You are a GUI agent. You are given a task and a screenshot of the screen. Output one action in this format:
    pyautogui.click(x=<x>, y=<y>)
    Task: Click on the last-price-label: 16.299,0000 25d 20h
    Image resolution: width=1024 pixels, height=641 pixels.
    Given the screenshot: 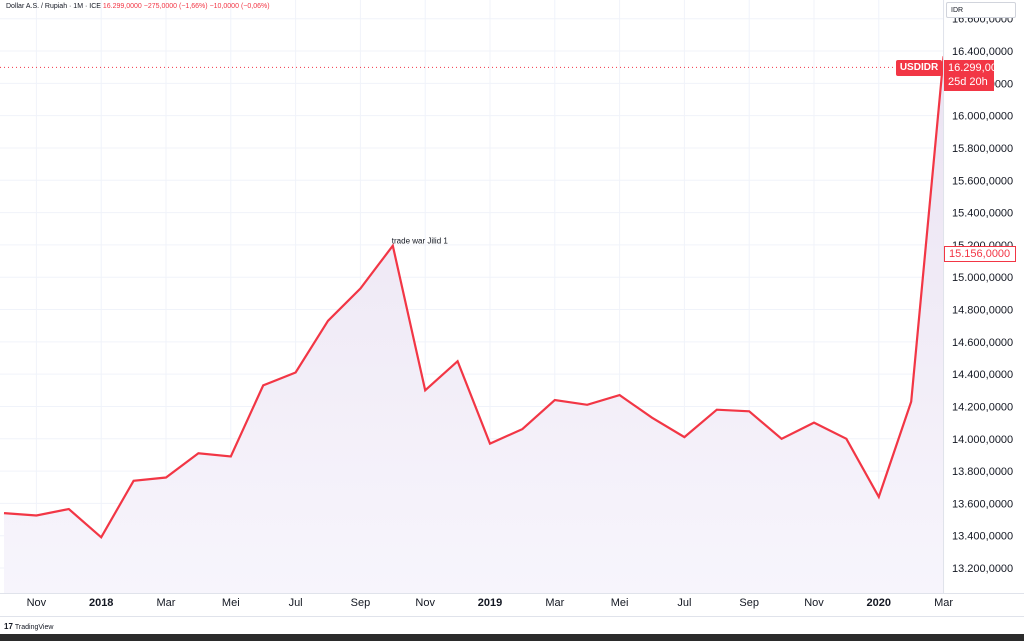 What is the action you would take?
    pyautogui.click(x=977, y=75)
    